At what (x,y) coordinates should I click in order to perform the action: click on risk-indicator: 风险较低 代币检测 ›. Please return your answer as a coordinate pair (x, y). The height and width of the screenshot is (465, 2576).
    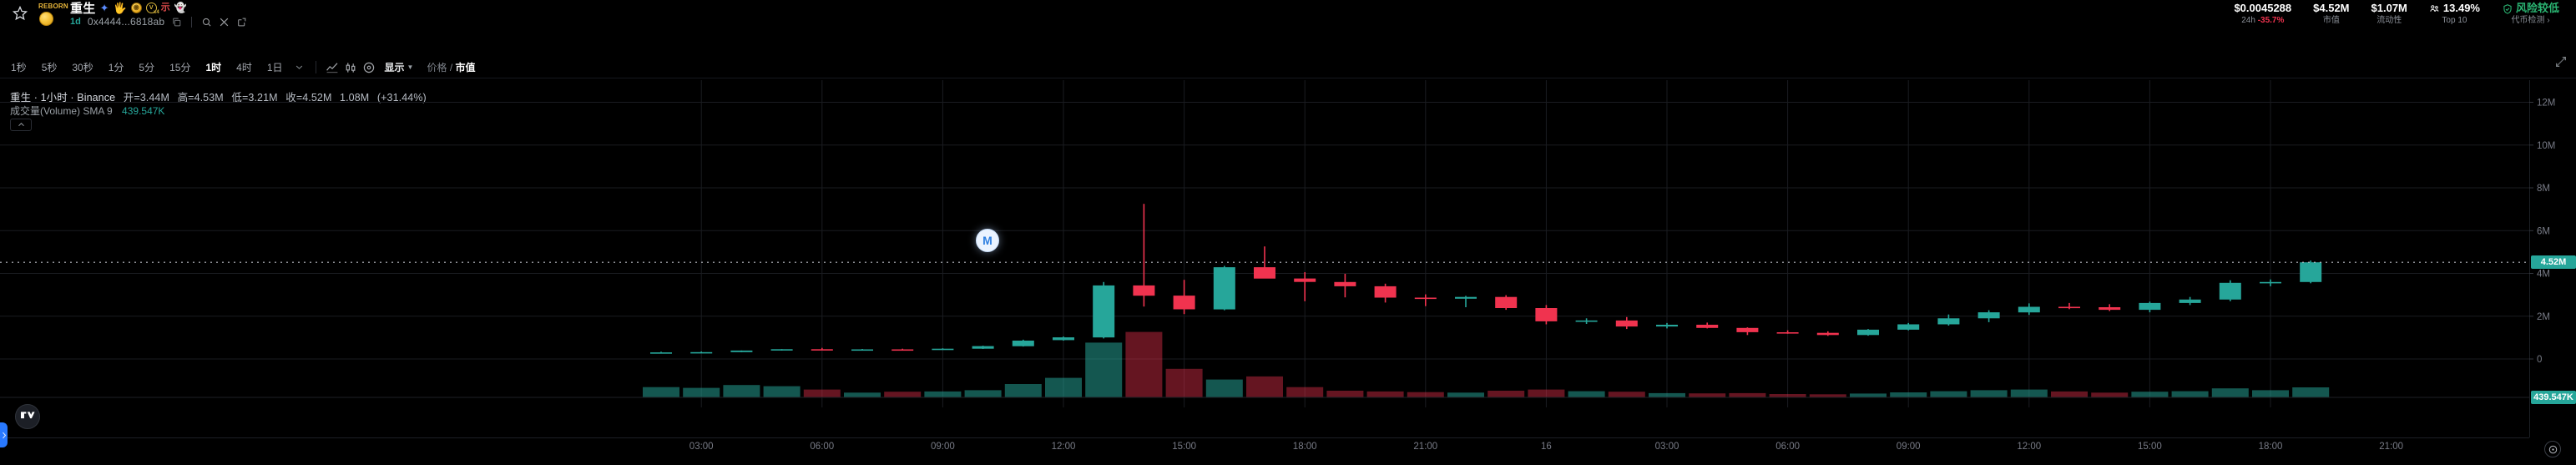
    Looking at the image, I should click on (2530, 14).